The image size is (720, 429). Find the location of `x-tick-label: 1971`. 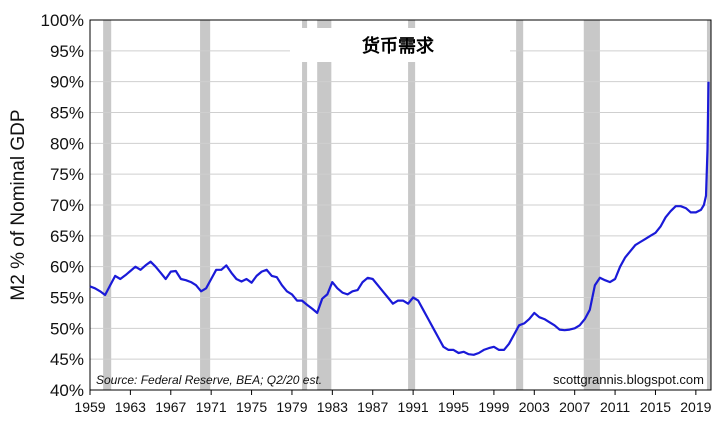

x-tick-label: 1971 is located at coordinates (211, 407).